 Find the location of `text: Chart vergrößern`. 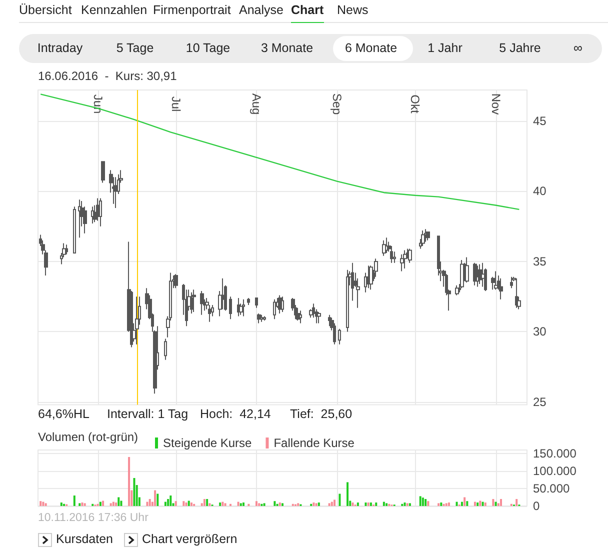

text: Chart vergrößern is located at coordinates (190, 539).